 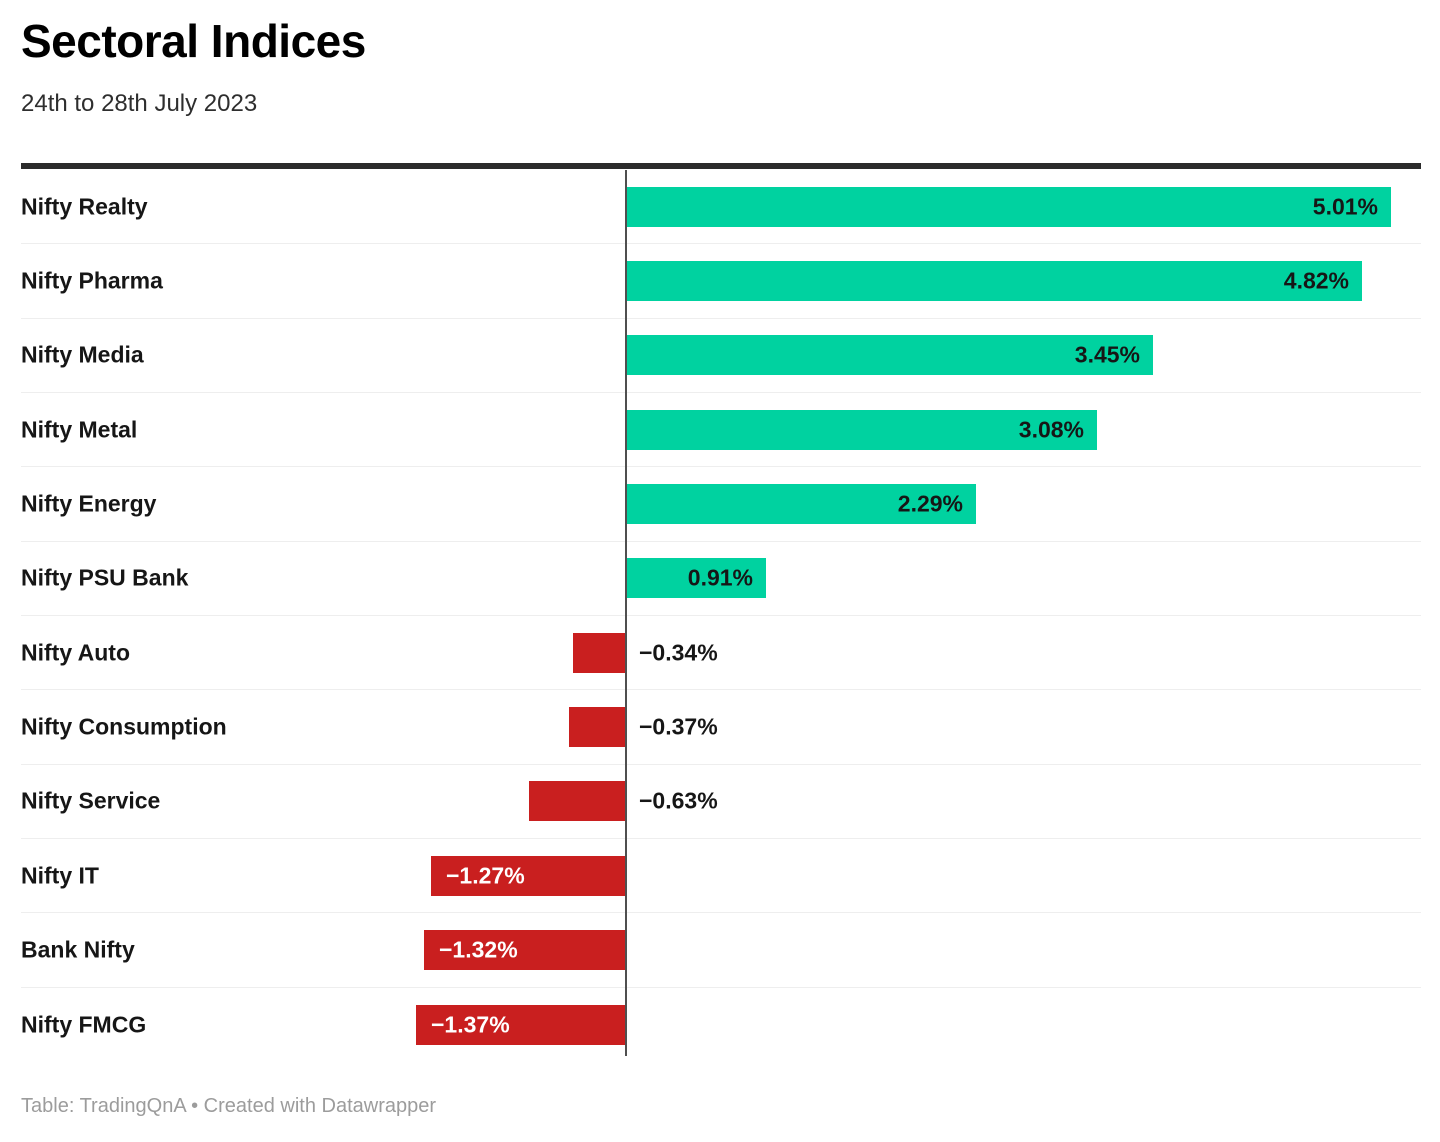 I want to click on value-label: −1.27%, so click(x=485, y=875).